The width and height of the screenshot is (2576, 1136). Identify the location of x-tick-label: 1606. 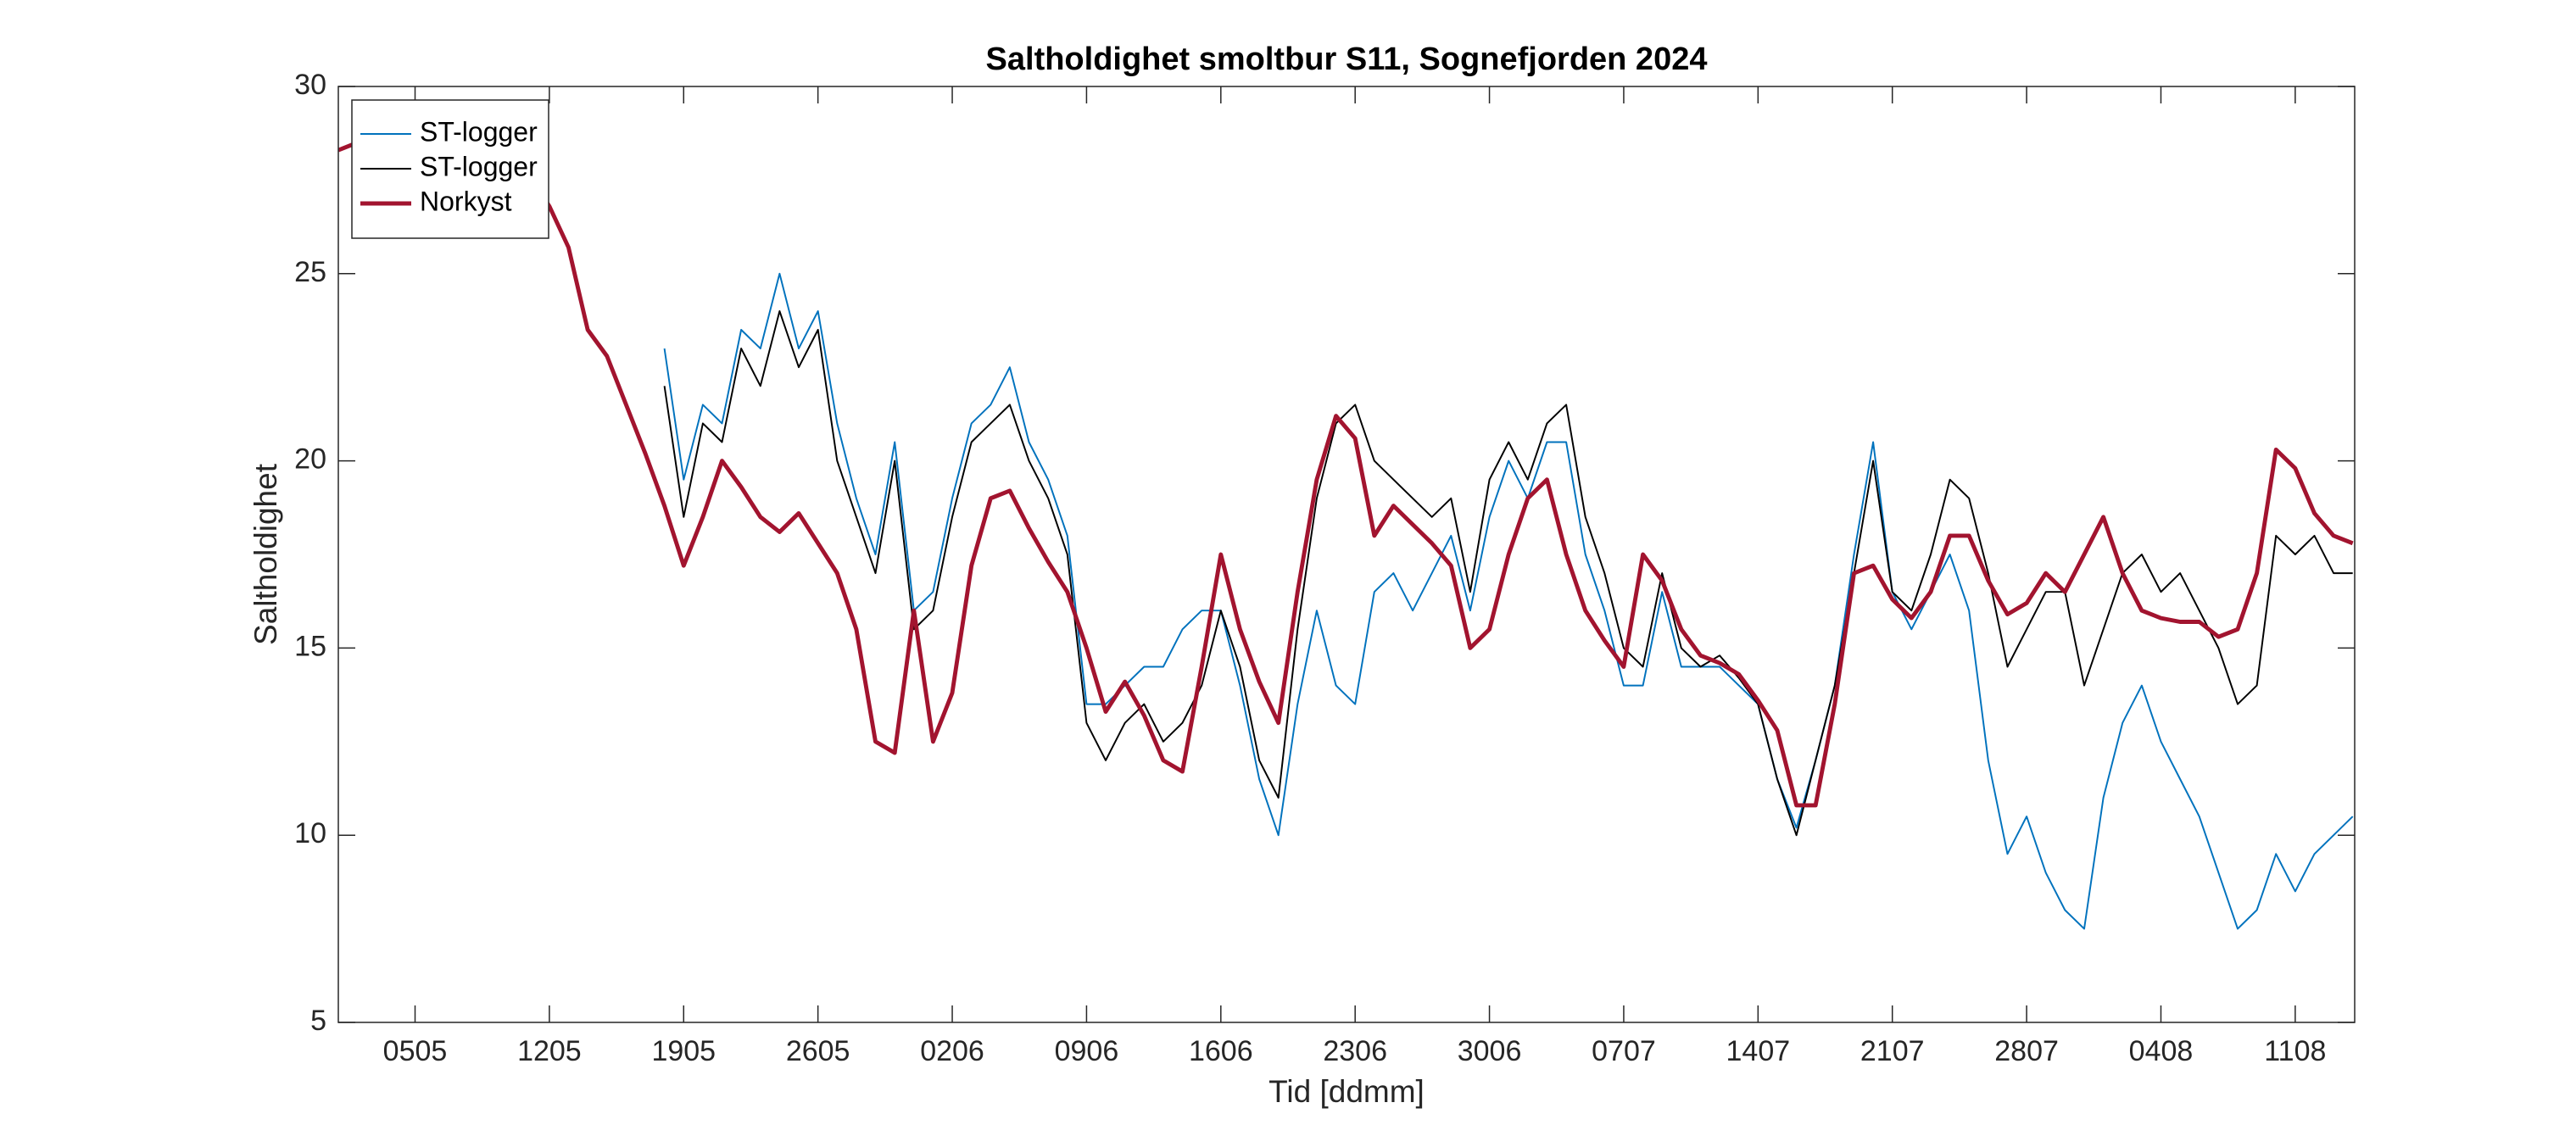
(1221, 1051).